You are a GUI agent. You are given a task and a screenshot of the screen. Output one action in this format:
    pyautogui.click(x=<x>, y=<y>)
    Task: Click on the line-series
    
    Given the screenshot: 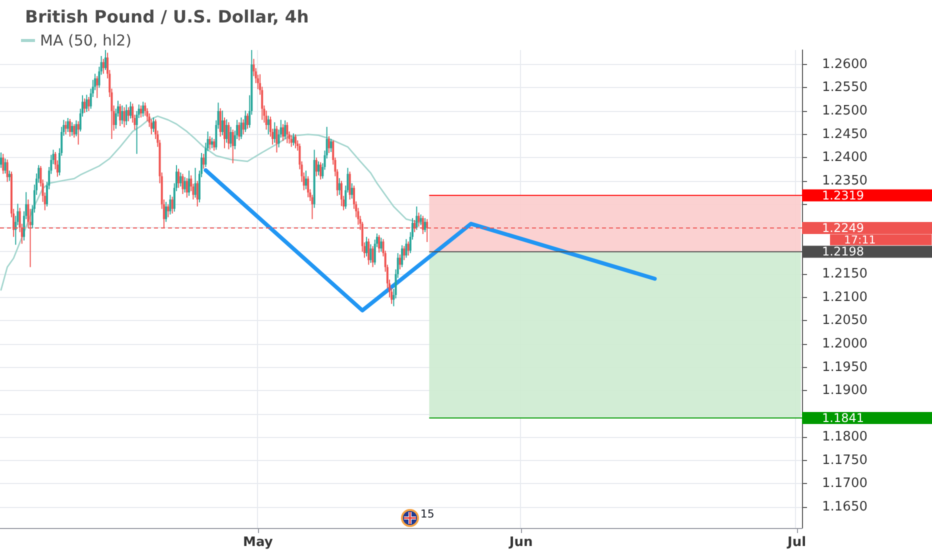 What is the action you would take?
    pyautogui.click(x=430, y=240)
    